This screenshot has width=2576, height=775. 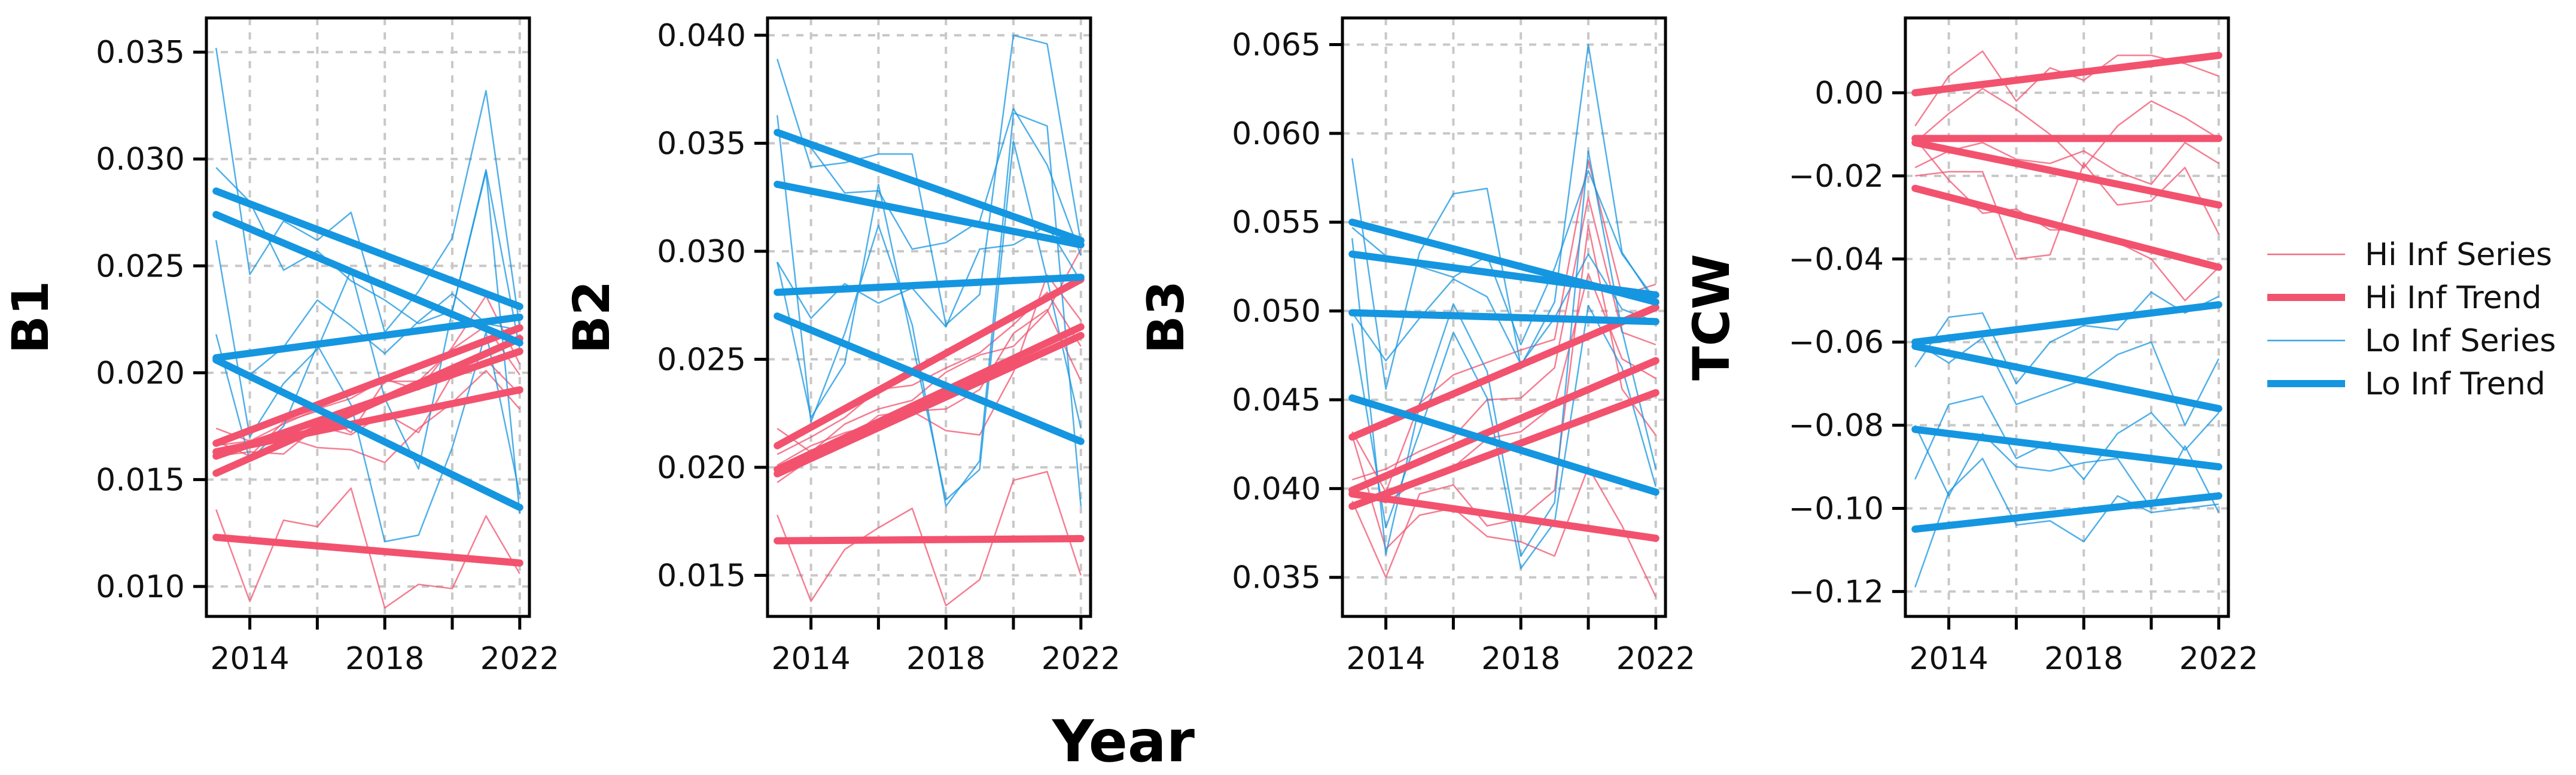 I want to click on legend-label: Lo Inf Series, so click(x=2460, y=341).